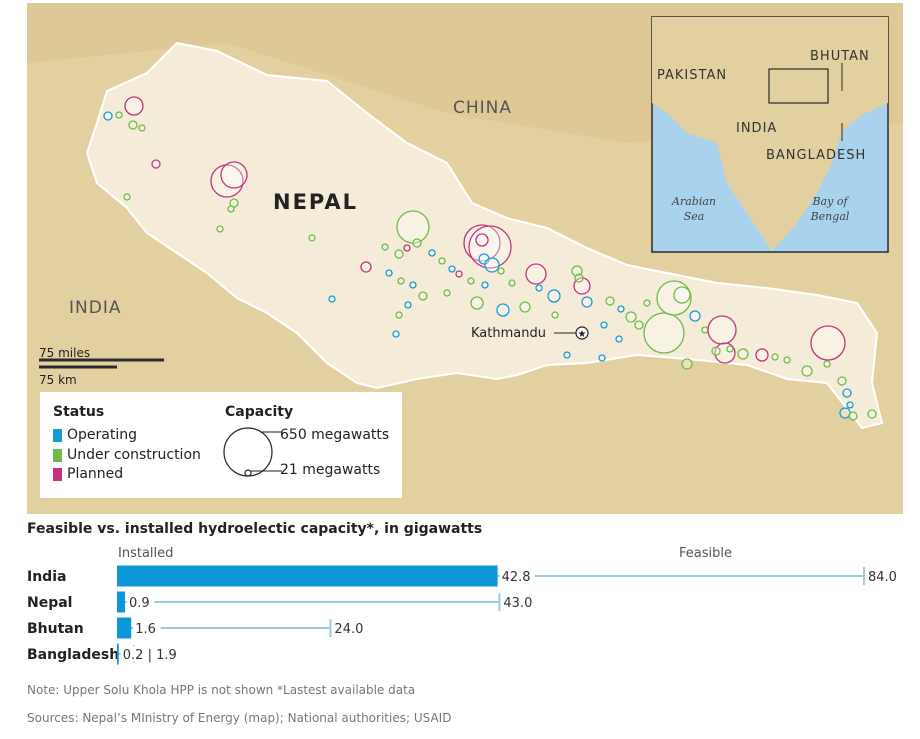 The width and height of the screenshot is (920, 739). Describe the element at coordinates (798, 86) in the screenshot. I see `inset-nepal-box` at that location.